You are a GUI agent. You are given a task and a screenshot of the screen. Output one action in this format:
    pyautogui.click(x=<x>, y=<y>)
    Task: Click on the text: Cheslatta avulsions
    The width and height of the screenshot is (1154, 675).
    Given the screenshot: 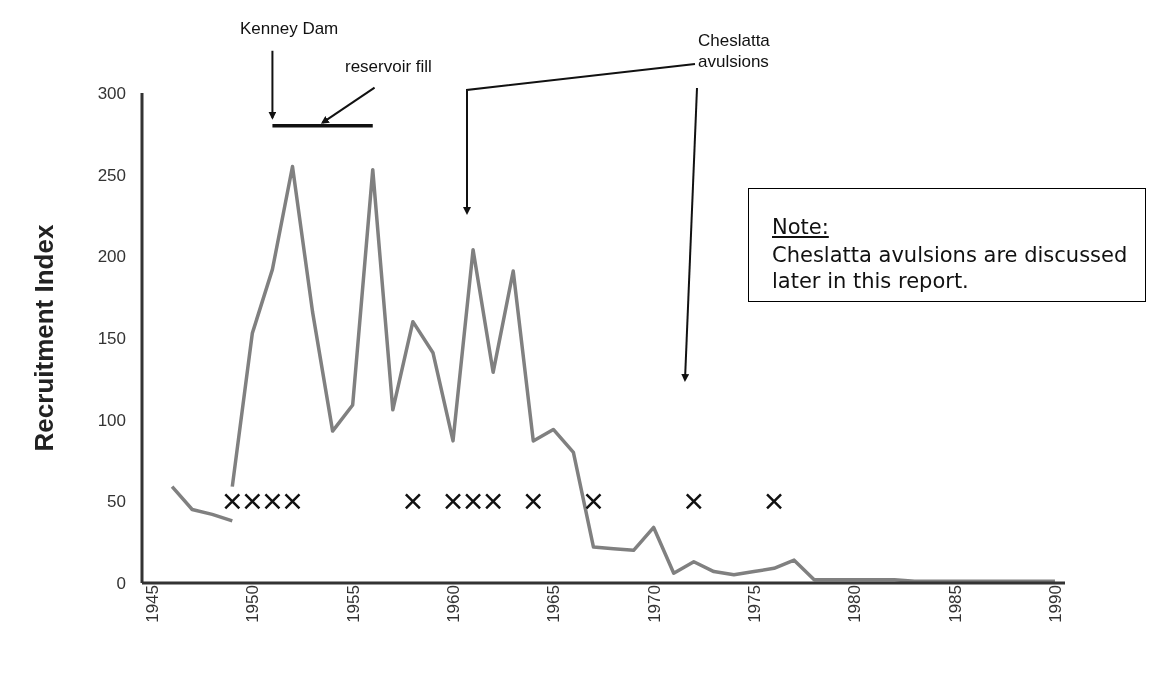 What is the action you would take?
    pyautogui.click(x=734, y=51)
    